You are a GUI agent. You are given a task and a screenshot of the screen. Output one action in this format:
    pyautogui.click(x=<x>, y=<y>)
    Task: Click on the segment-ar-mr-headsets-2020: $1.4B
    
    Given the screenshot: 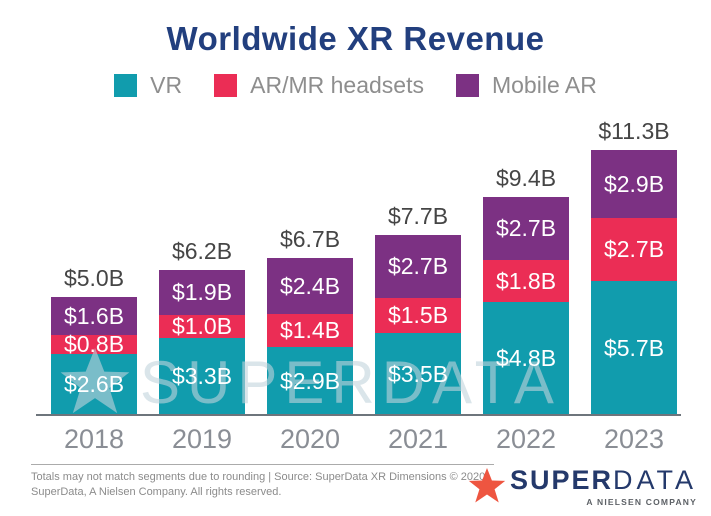 What is the action you would take?
    pyautogui.click(x=310, y=330)
    